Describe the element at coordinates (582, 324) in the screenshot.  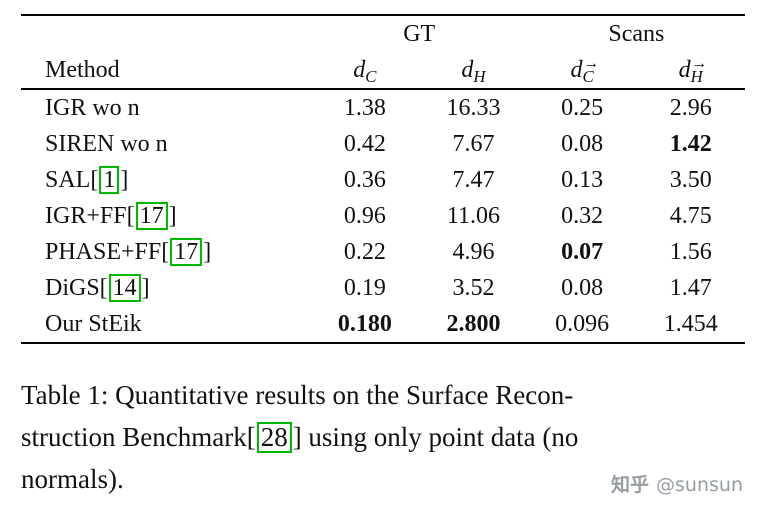
I see `value-cell: 0.096` at that location.